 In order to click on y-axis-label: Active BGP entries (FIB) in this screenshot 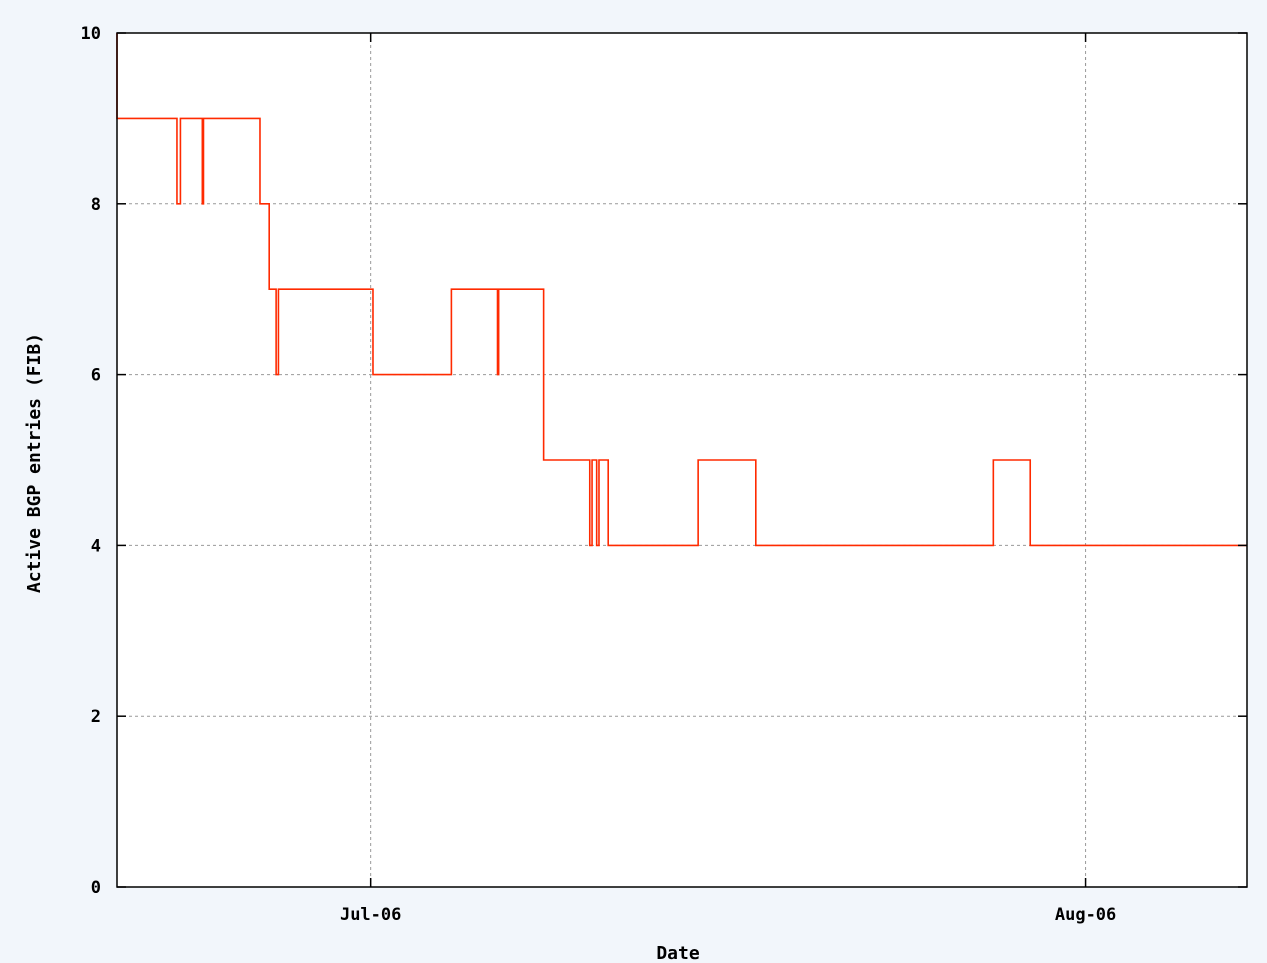, I will do `click(34, 463)`.